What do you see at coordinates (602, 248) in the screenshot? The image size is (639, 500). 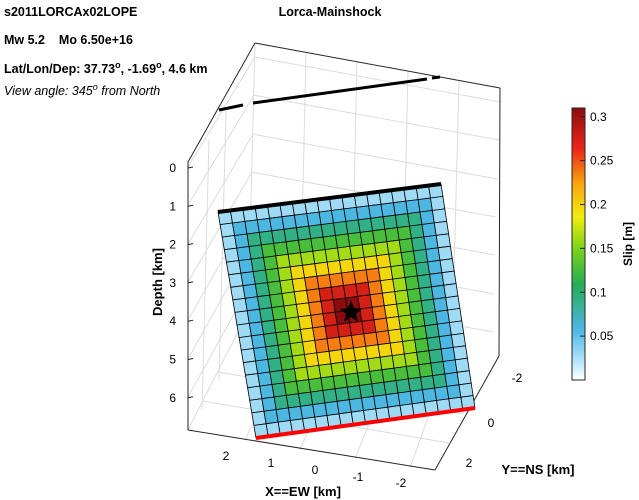 I see `colorbar-tick-label: 0.15` at bounding box center [602, 248].